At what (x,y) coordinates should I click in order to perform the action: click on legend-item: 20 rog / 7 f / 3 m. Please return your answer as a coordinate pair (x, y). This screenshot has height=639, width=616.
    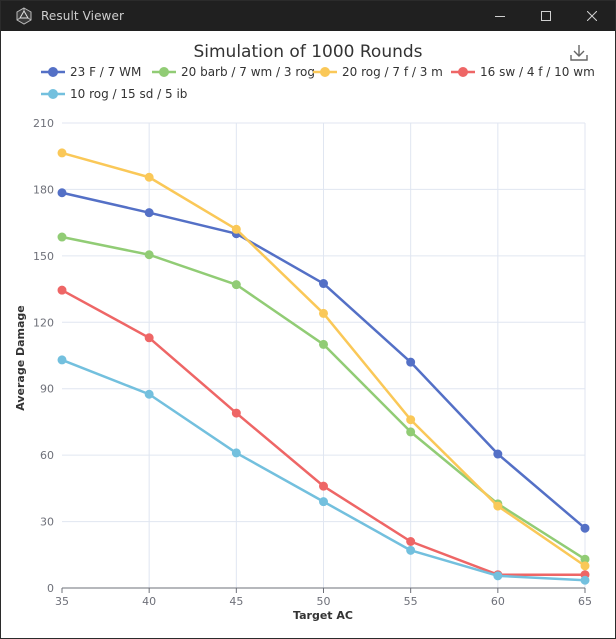
    Looking at the image, I should click on (378, 72).